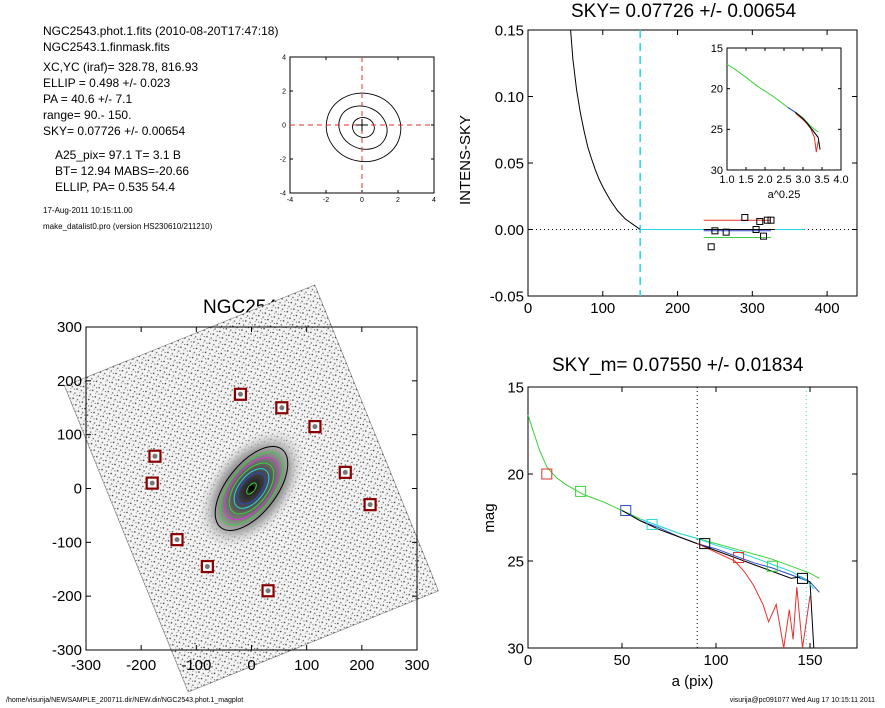  I want to click on x-tick-label: -100, so click(196, 665).